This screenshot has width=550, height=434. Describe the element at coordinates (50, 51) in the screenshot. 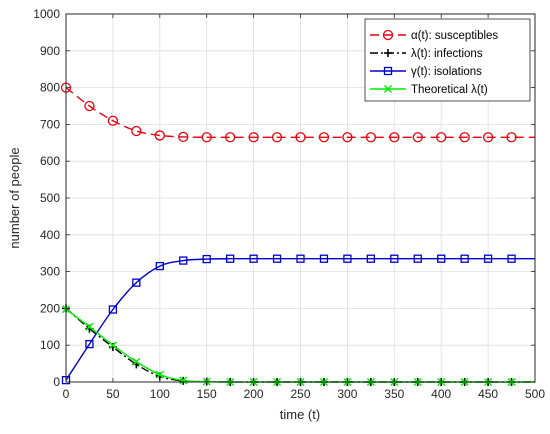

I see `y-tick-label: 900` at that location.